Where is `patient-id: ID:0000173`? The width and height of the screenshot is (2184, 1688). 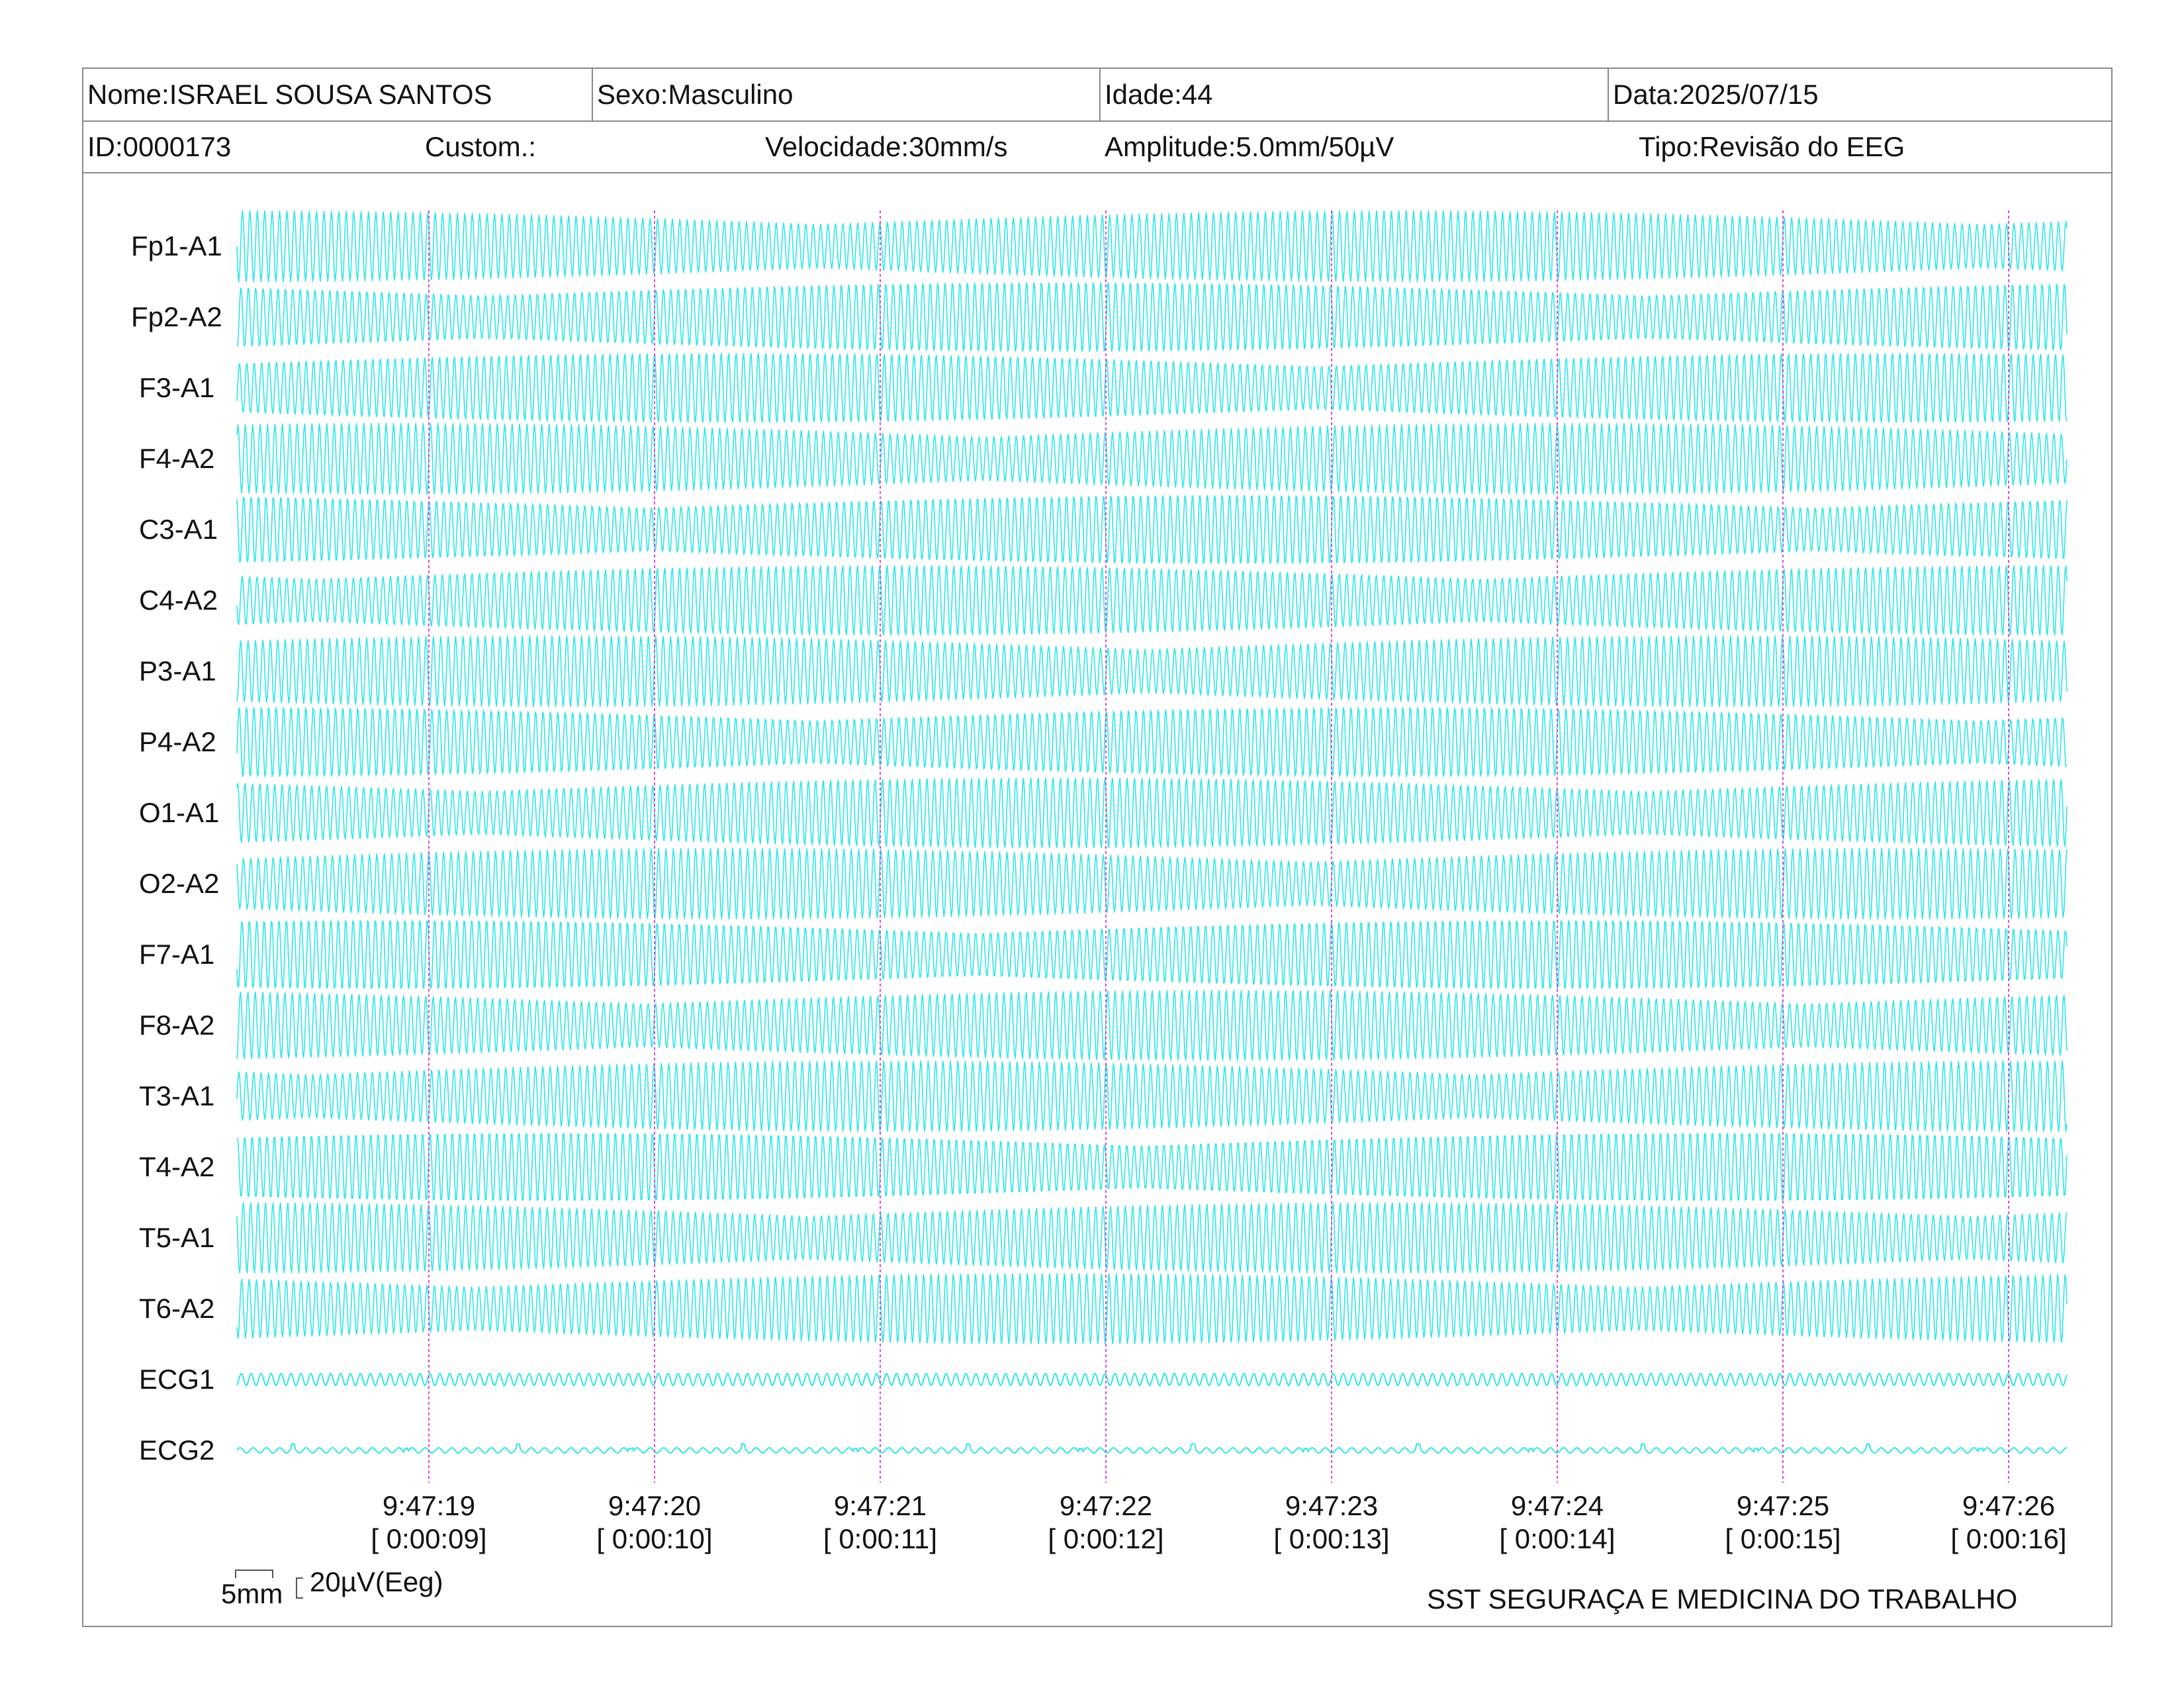 patient-id: ID:0000173 is located at coordinates (159, 146).